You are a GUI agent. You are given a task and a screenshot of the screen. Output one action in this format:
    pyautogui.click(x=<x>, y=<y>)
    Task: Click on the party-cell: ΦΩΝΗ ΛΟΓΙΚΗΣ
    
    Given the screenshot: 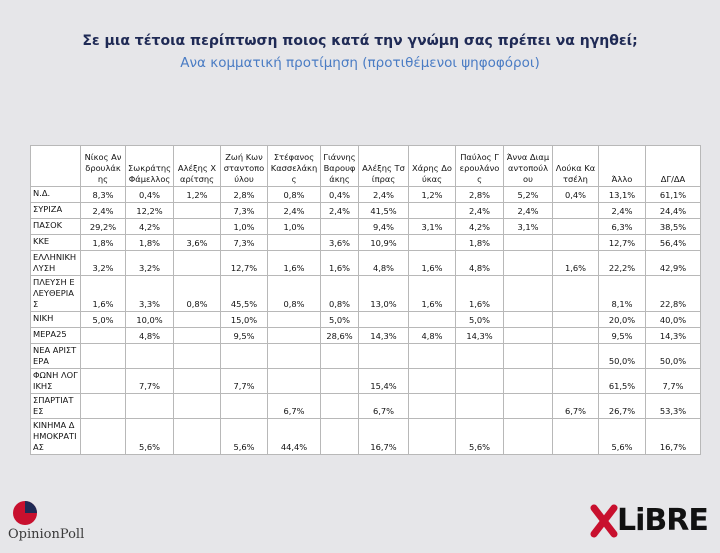 What is the action you would take?
    pyautogui.click(x=55, y=381)
    